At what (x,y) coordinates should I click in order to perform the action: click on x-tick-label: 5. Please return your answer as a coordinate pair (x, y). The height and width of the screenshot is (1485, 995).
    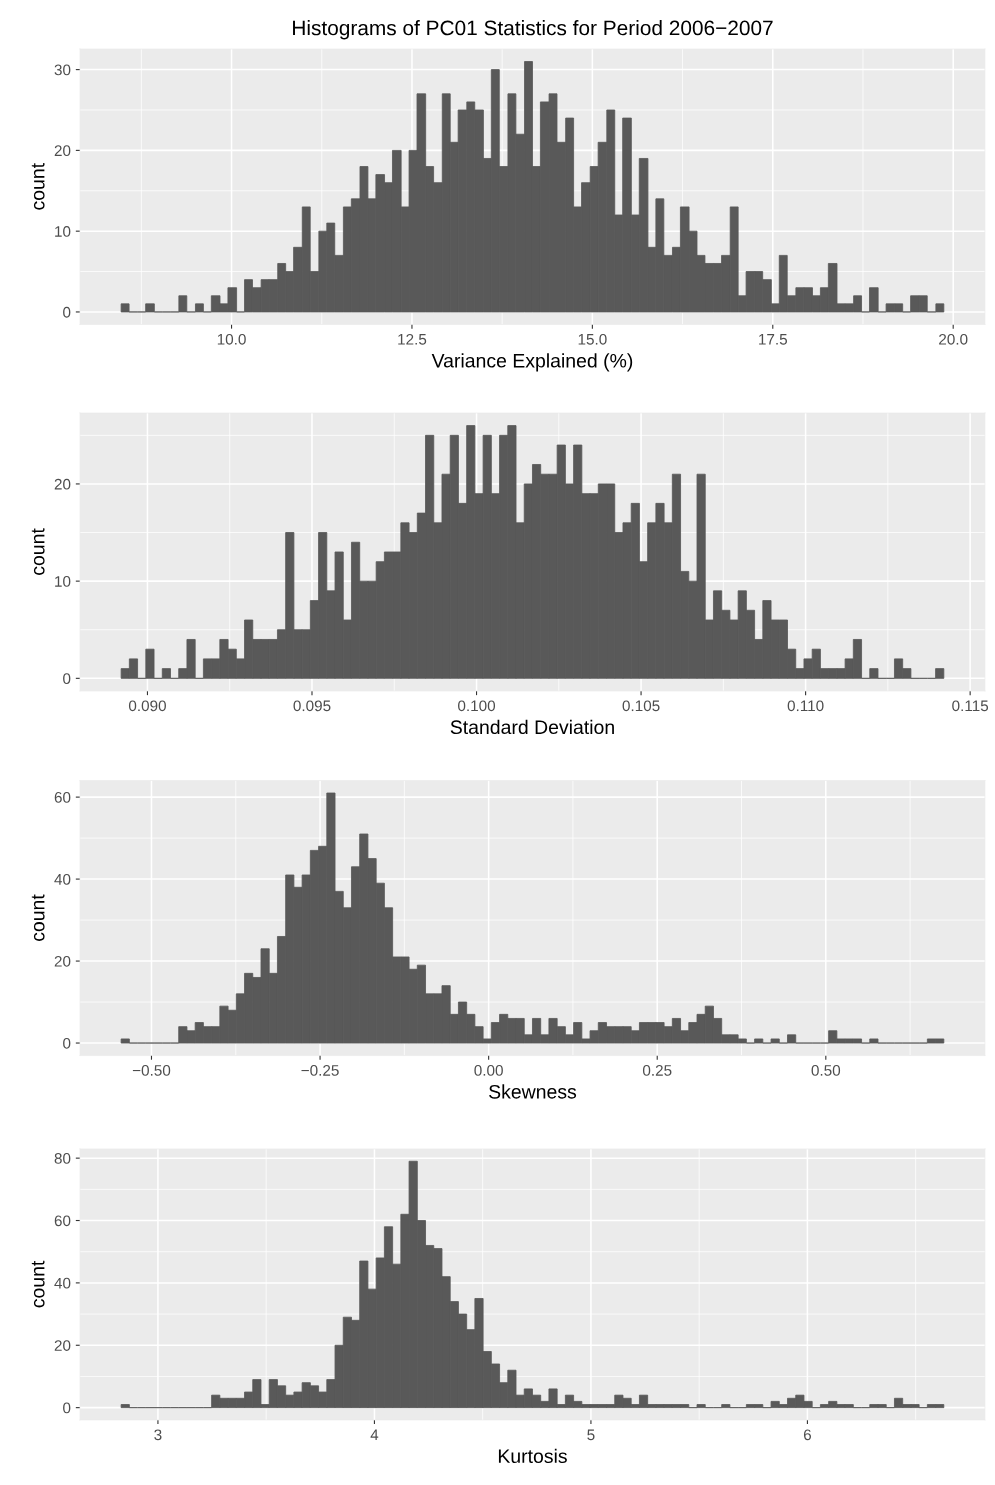
    Looking at the image, I should click on (591, 1435).